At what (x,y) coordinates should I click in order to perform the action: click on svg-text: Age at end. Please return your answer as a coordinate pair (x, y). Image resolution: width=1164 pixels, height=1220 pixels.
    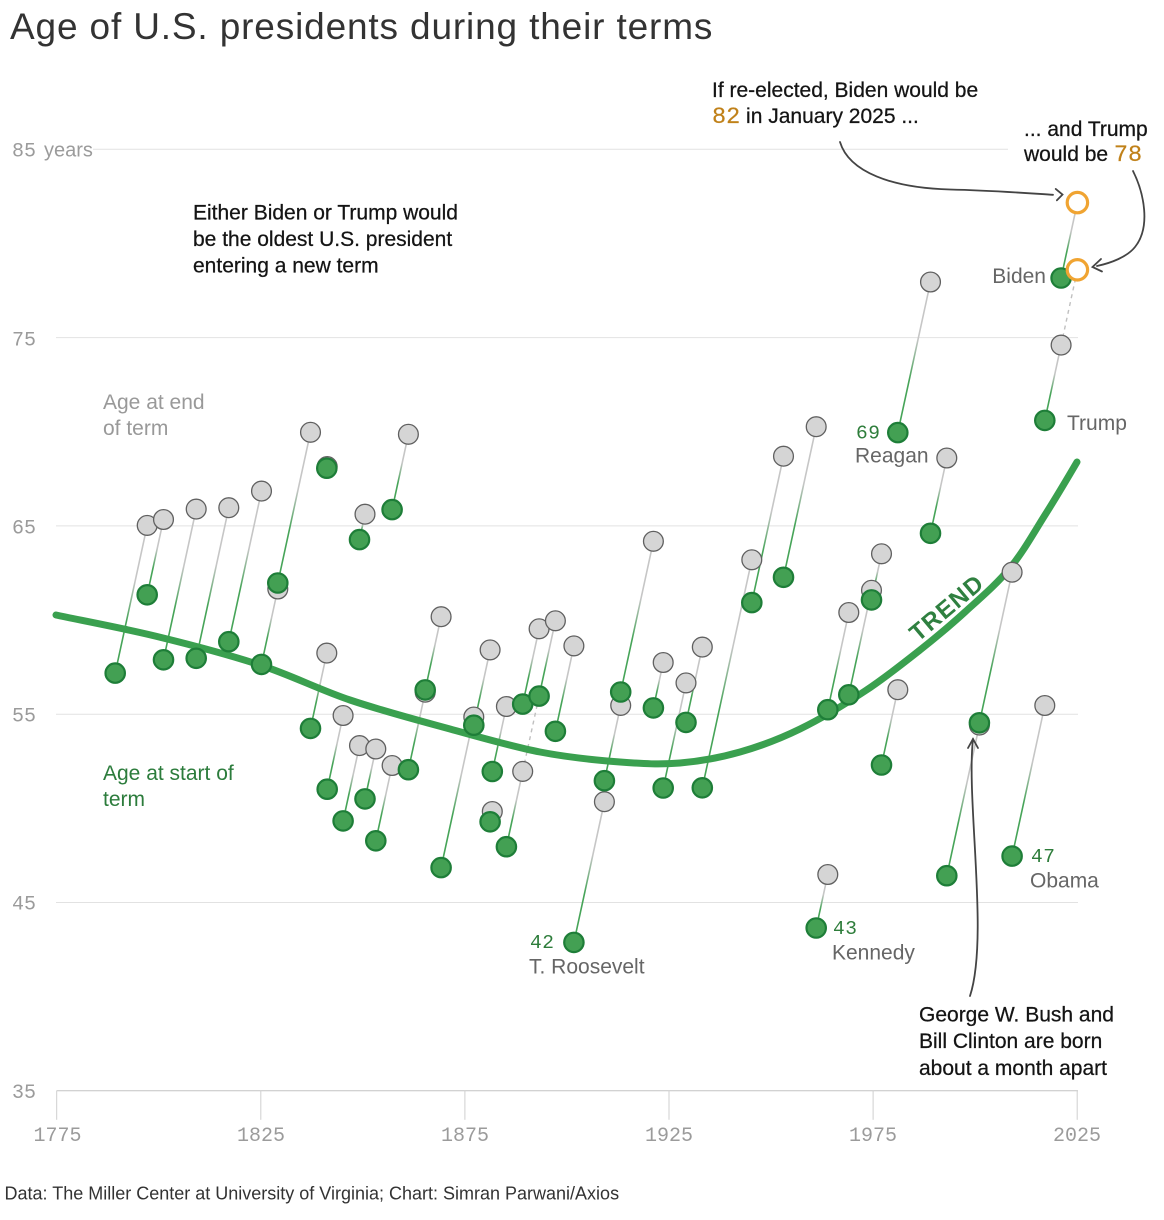
    Looking at the image, I should click on (154, 402).